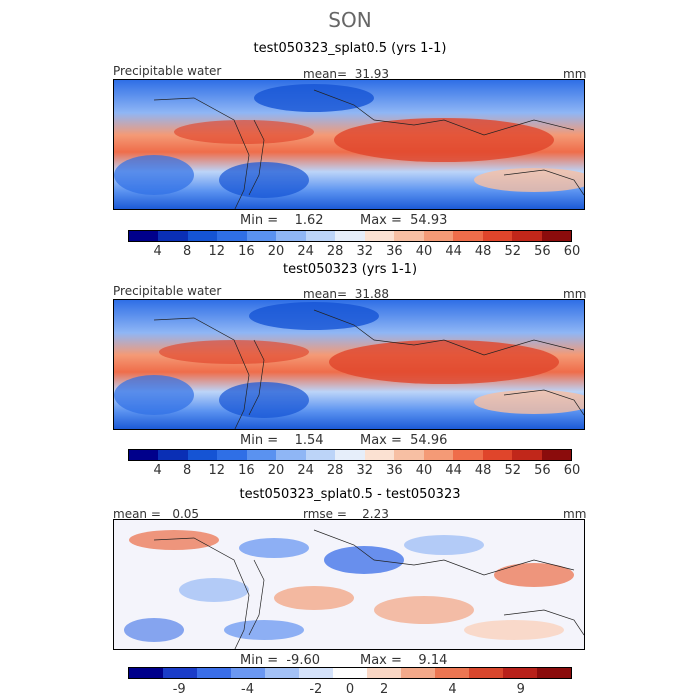  I want to click on colorbar-tick-label: -2, so click(316, 689).